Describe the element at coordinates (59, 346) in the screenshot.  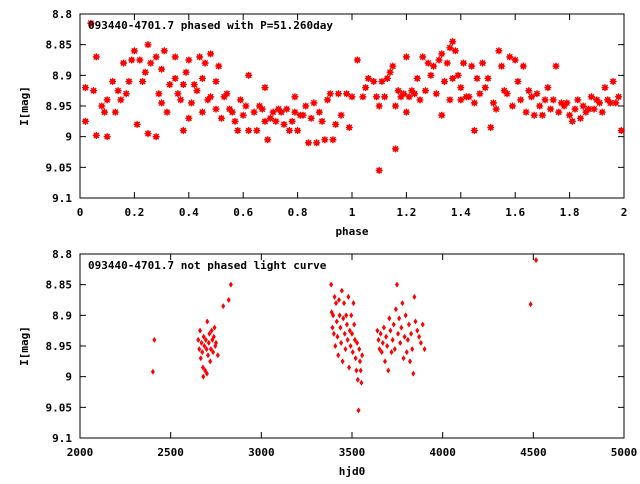
I see `unphased-y-tick-label: 8.95` at that location.